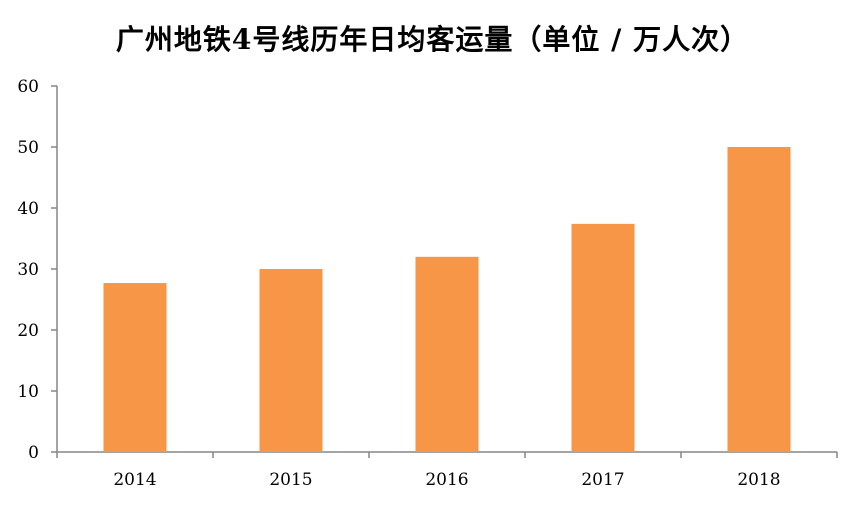 Image resolution: width=865 pixels, height=505 pixels. I want to click on x-tick-label: 2017, so click(602, 480).